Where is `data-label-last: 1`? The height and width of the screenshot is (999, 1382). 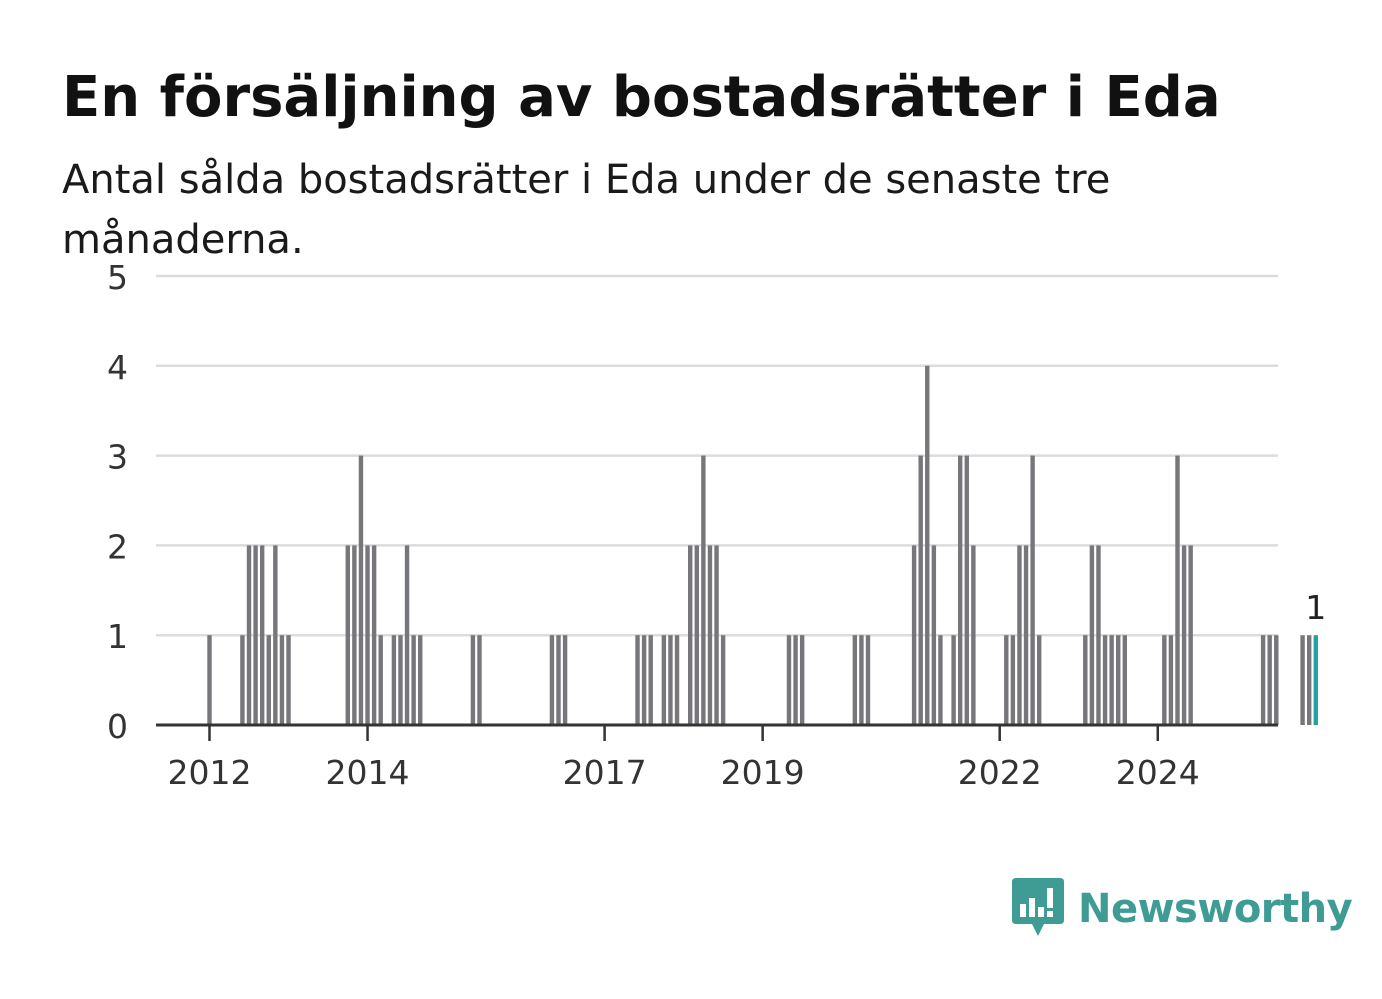
data-label-last: 1 is located at coordinates (1315, 607).